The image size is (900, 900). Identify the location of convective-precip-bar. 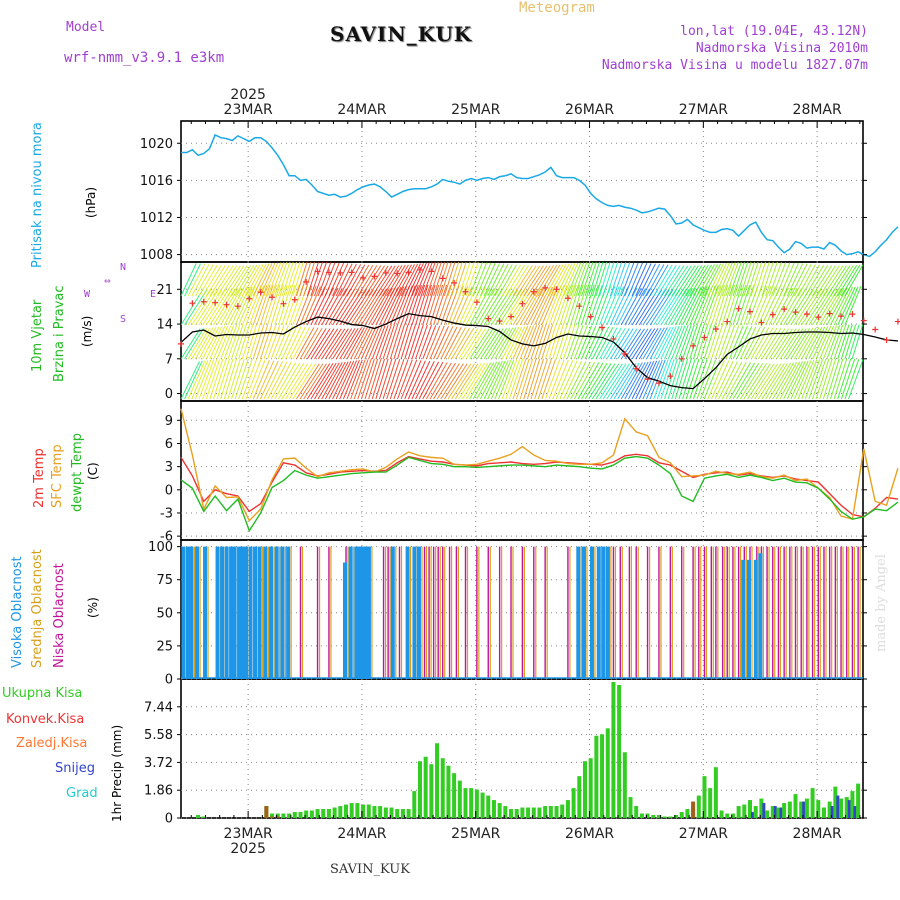
(266, 812).